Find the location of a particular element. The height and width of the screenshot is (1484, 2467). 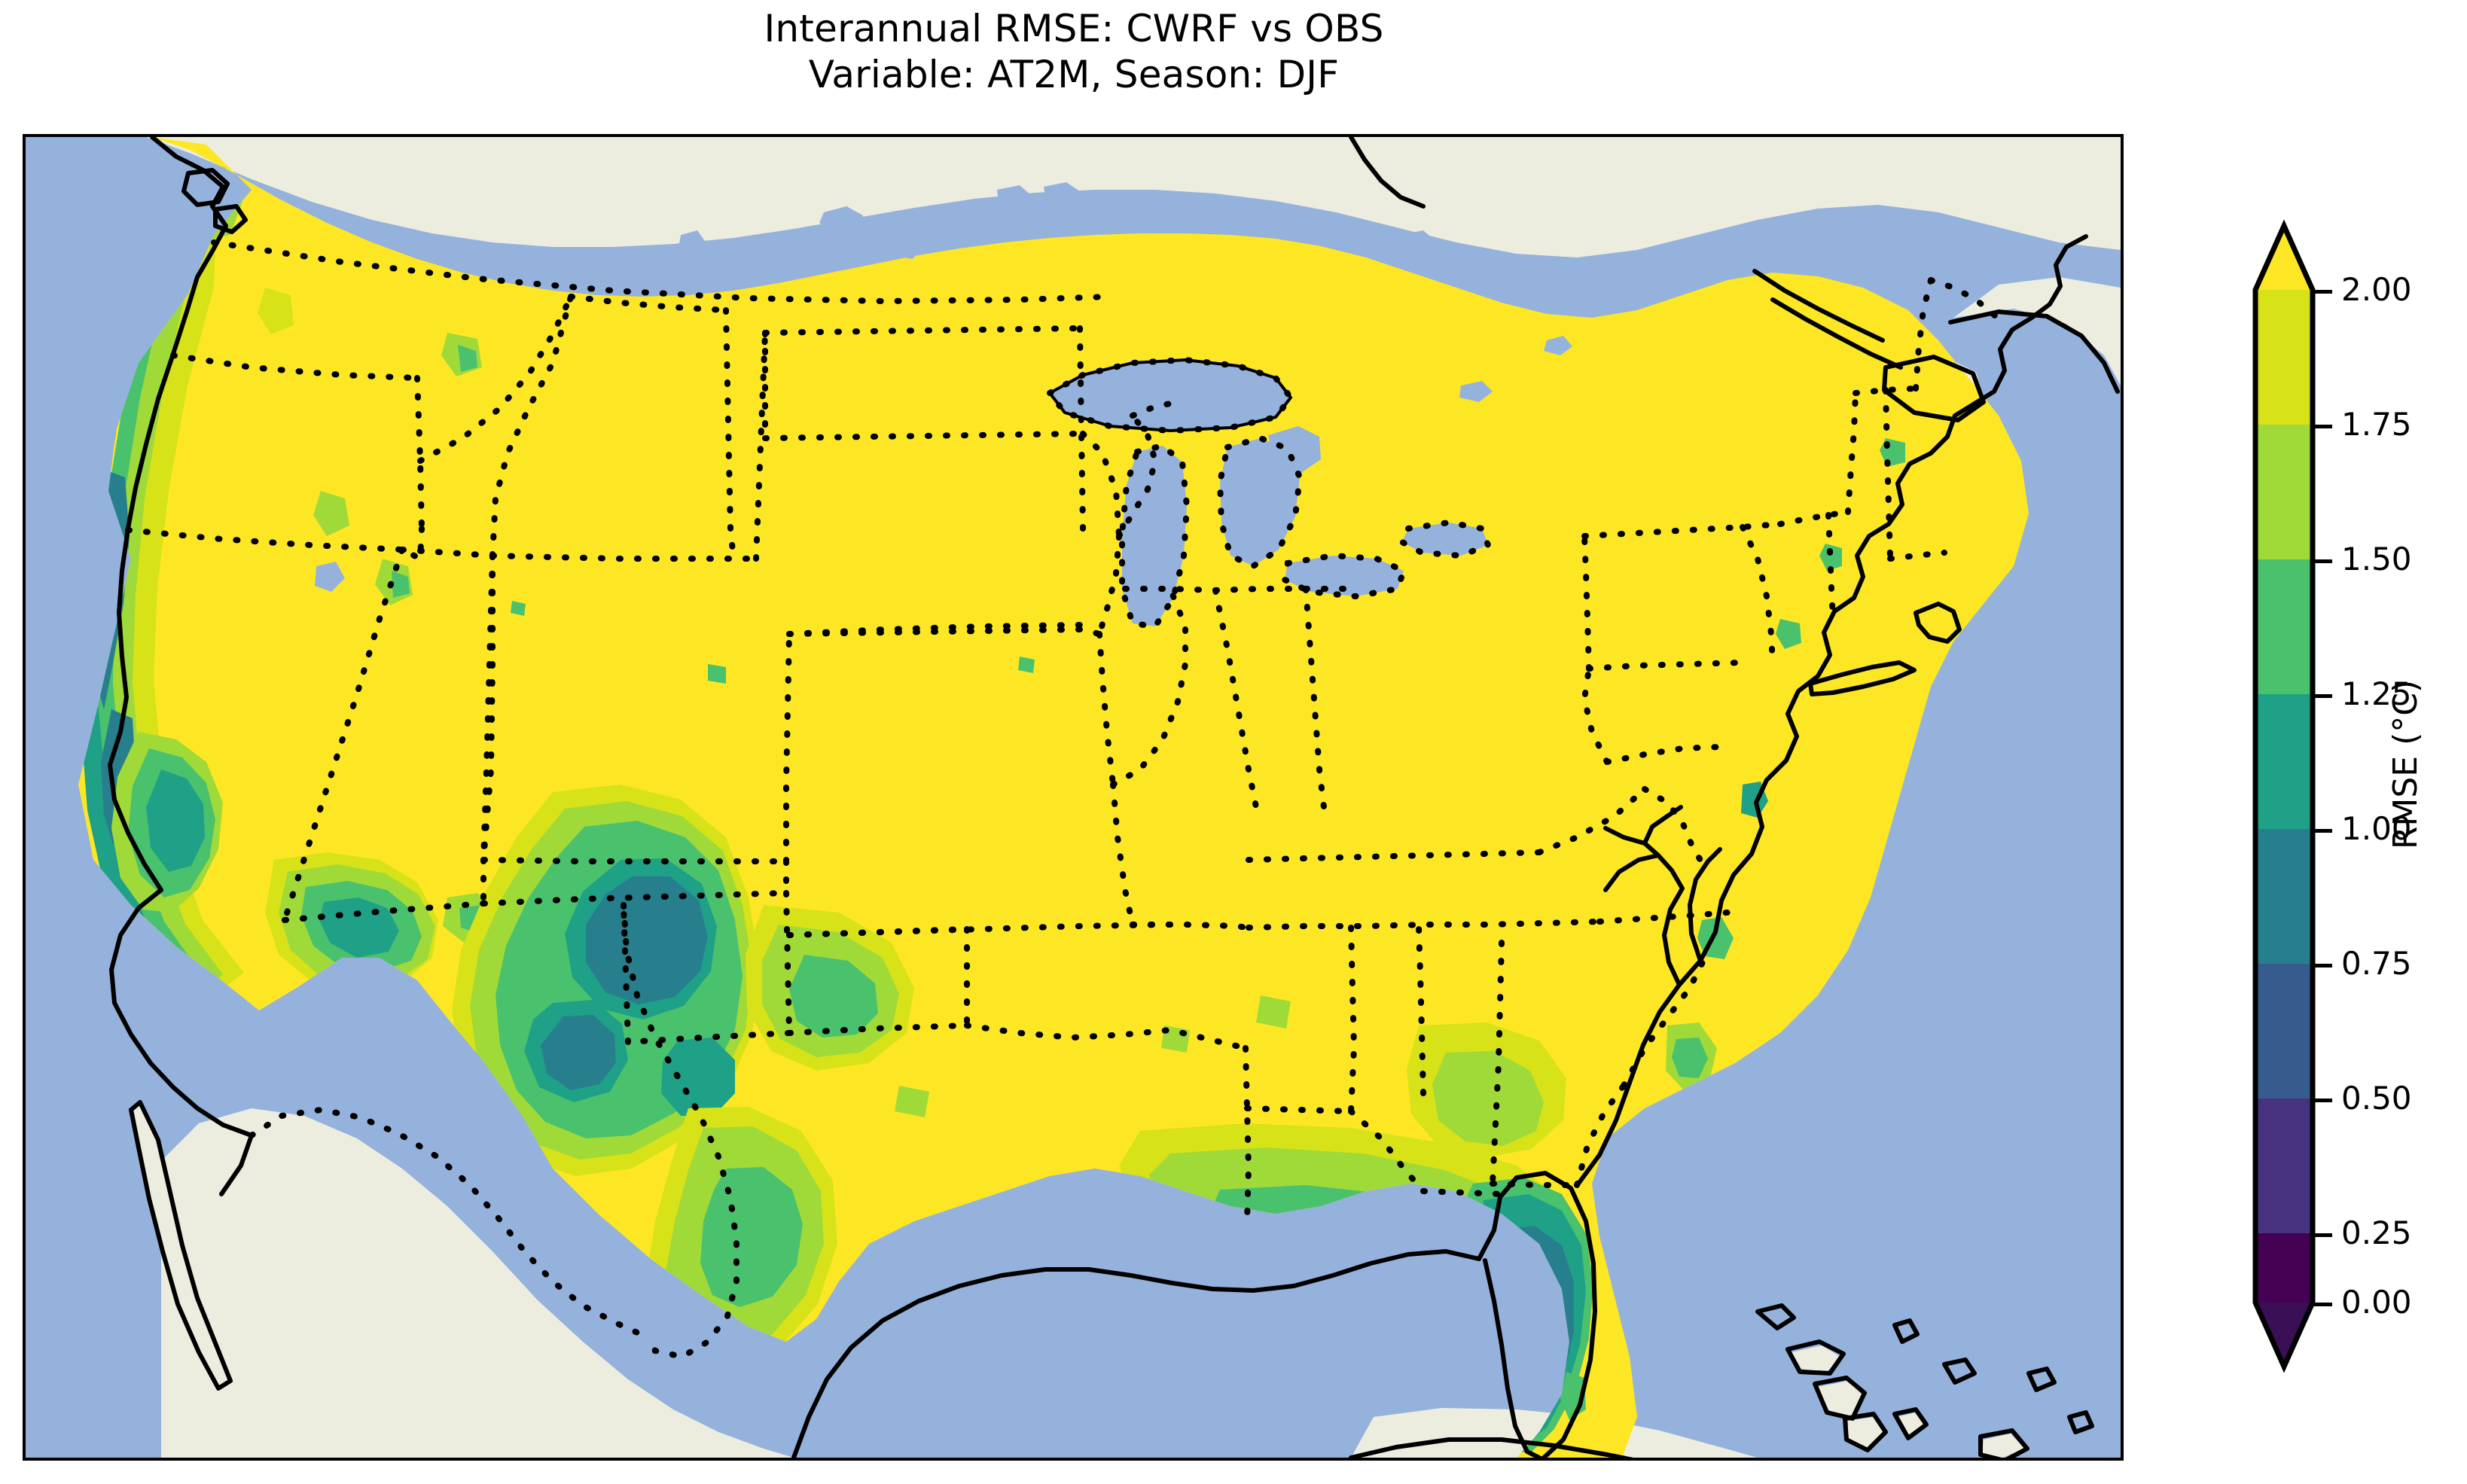

title-line-2: Variable: AT2M, Season: DJF is located at coordinates (1074, 74).